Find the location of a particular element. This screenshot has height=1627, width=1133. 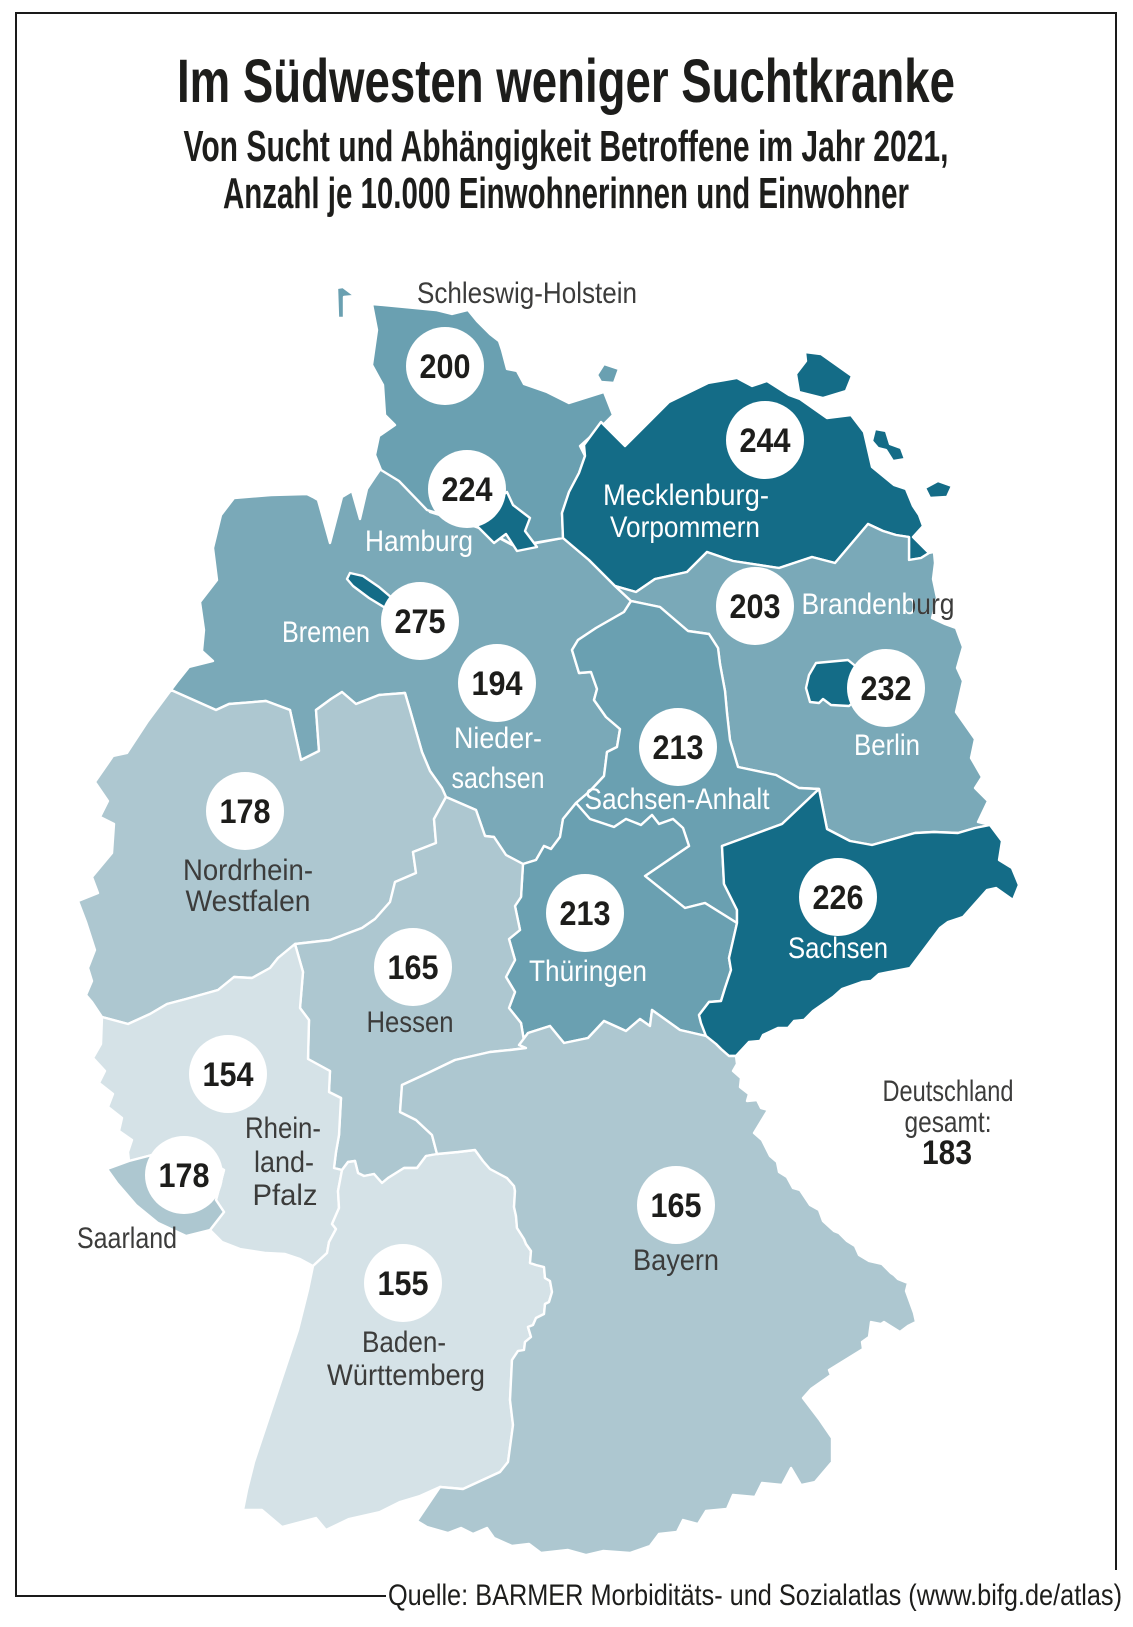

svg-text: Thüringen is located at coordinates (588, 971).